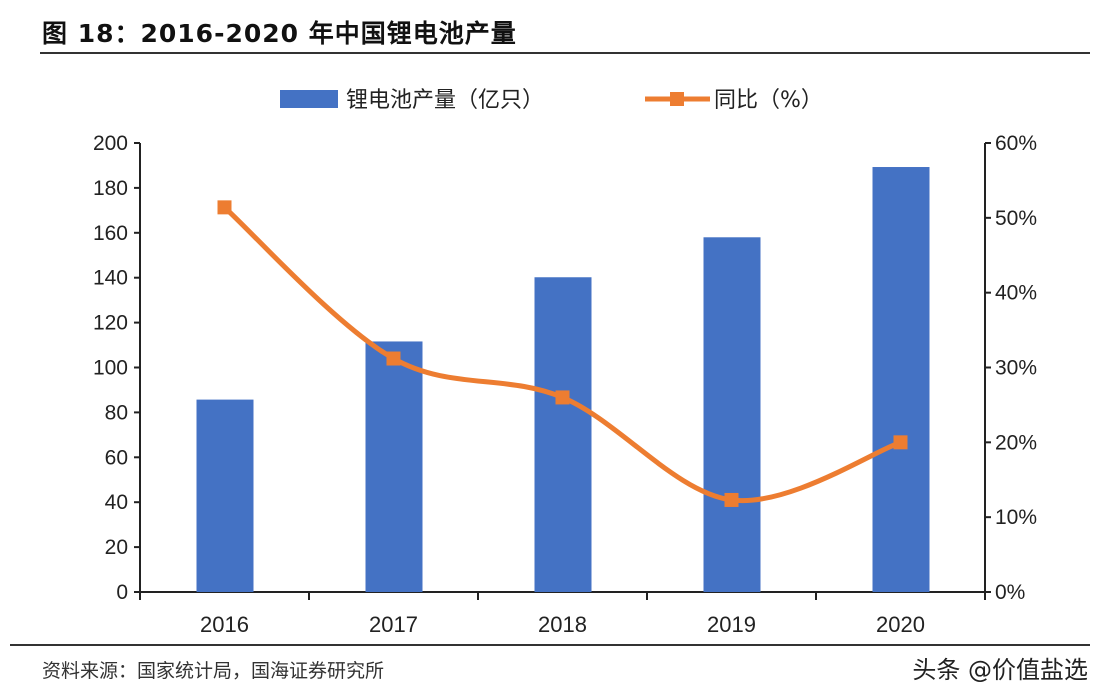 This screenshot has height=694, width=1108. I want to click on bar-2020, so click(901, 380).